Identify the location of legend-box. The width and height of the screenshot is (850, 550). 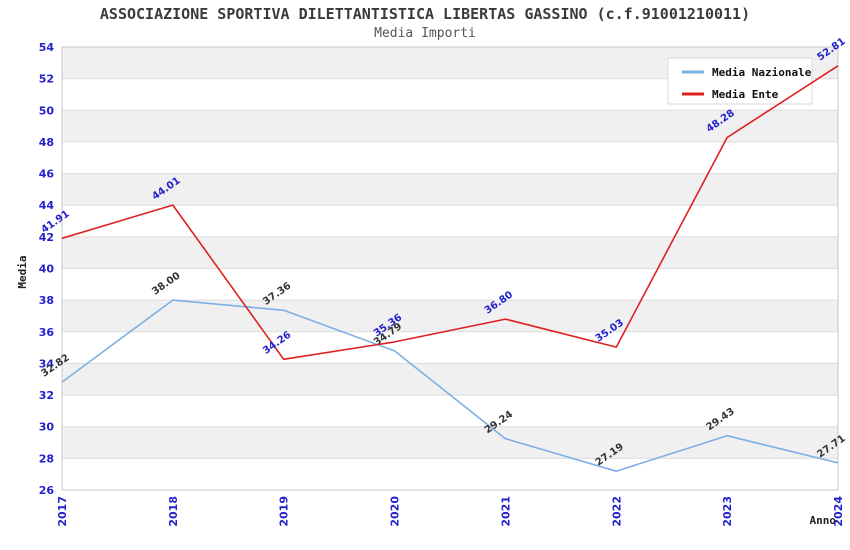
(740, 81).